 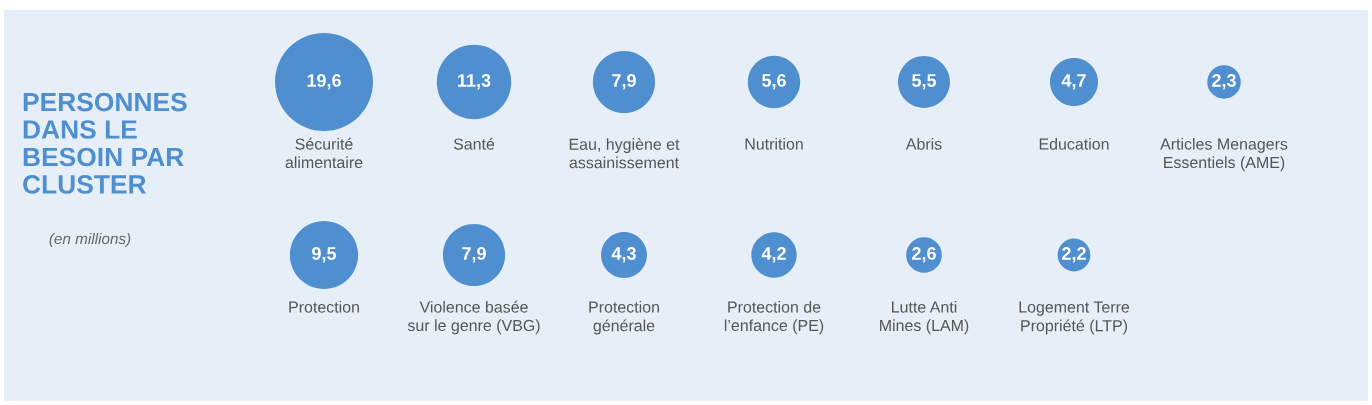 What do you see at coordinates (324, 82) in the screenshot?
I see `data-label: 19,6` at bounding box center [324, 82].